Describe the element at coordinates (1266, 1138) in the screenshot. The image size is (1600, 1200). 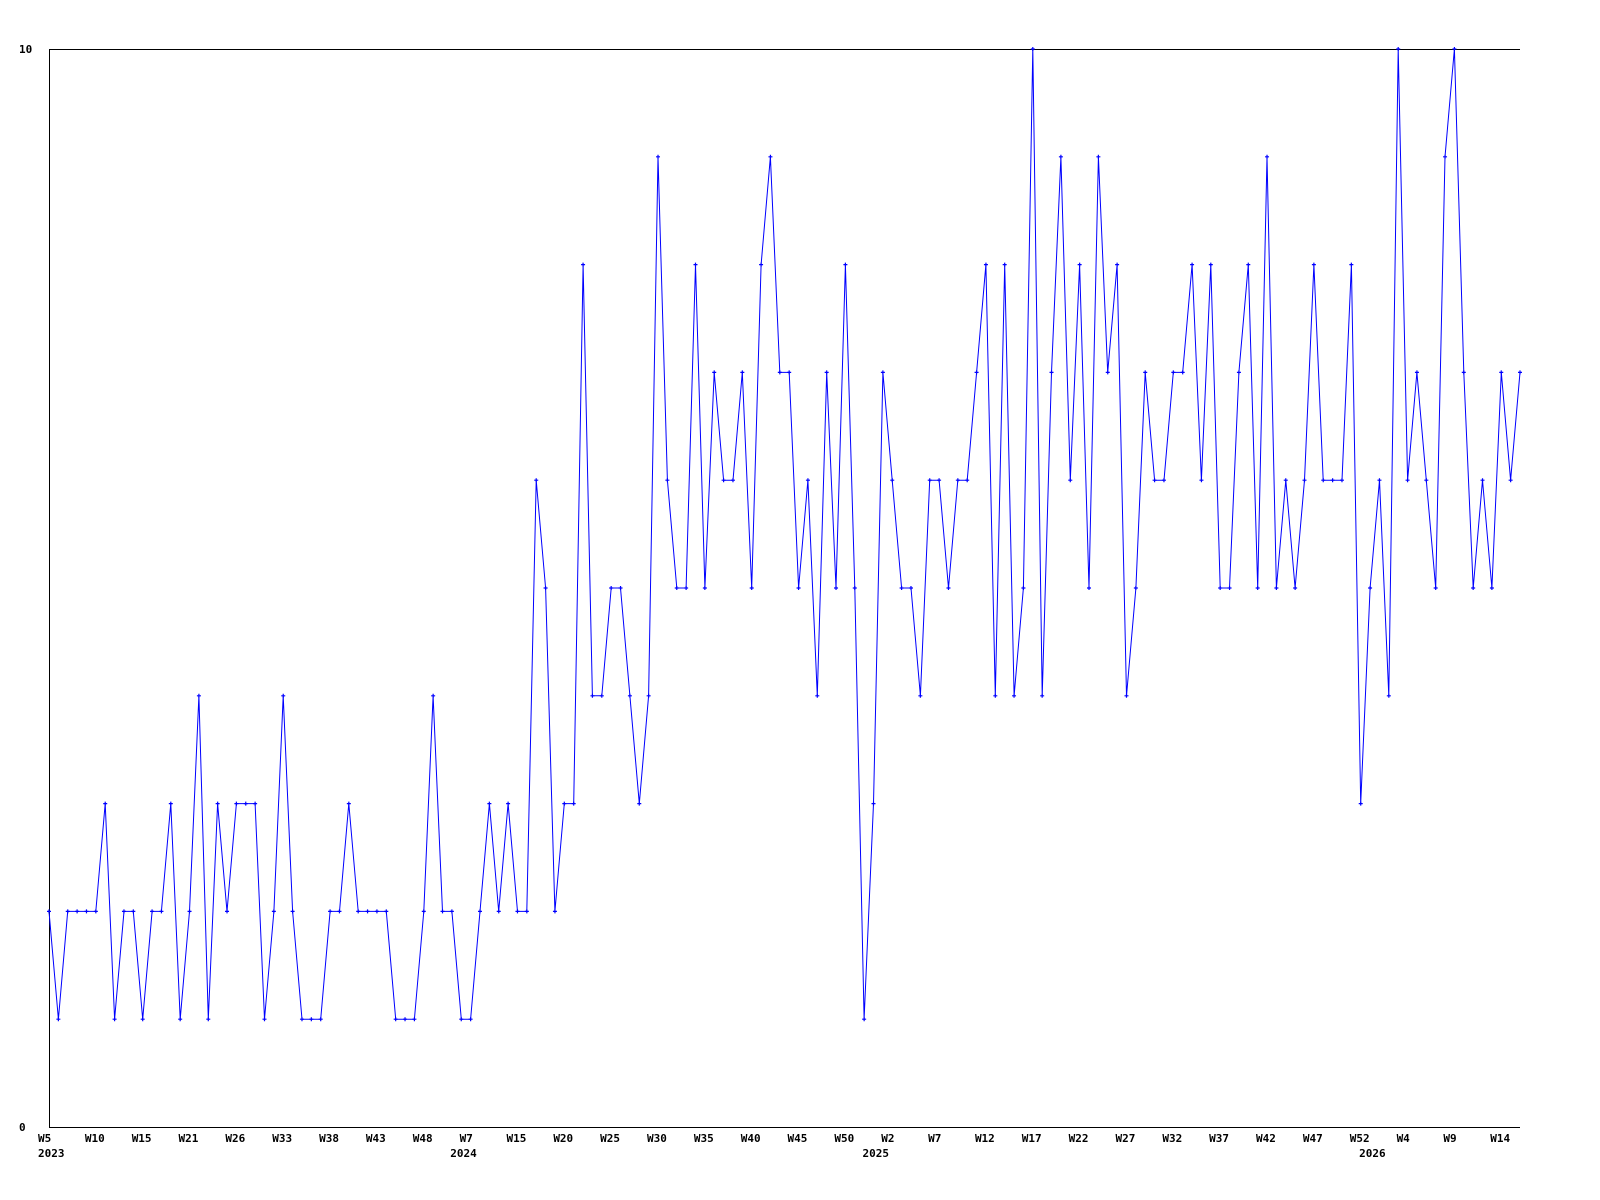
I see `x-tick-label: W42` at that location.